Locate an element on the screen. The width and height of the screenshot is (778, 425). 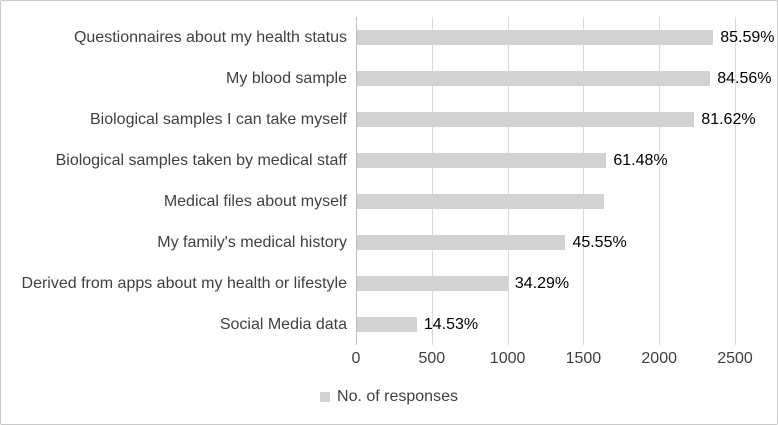
legend-label: No. of responses is located at coordinates (397, 396).